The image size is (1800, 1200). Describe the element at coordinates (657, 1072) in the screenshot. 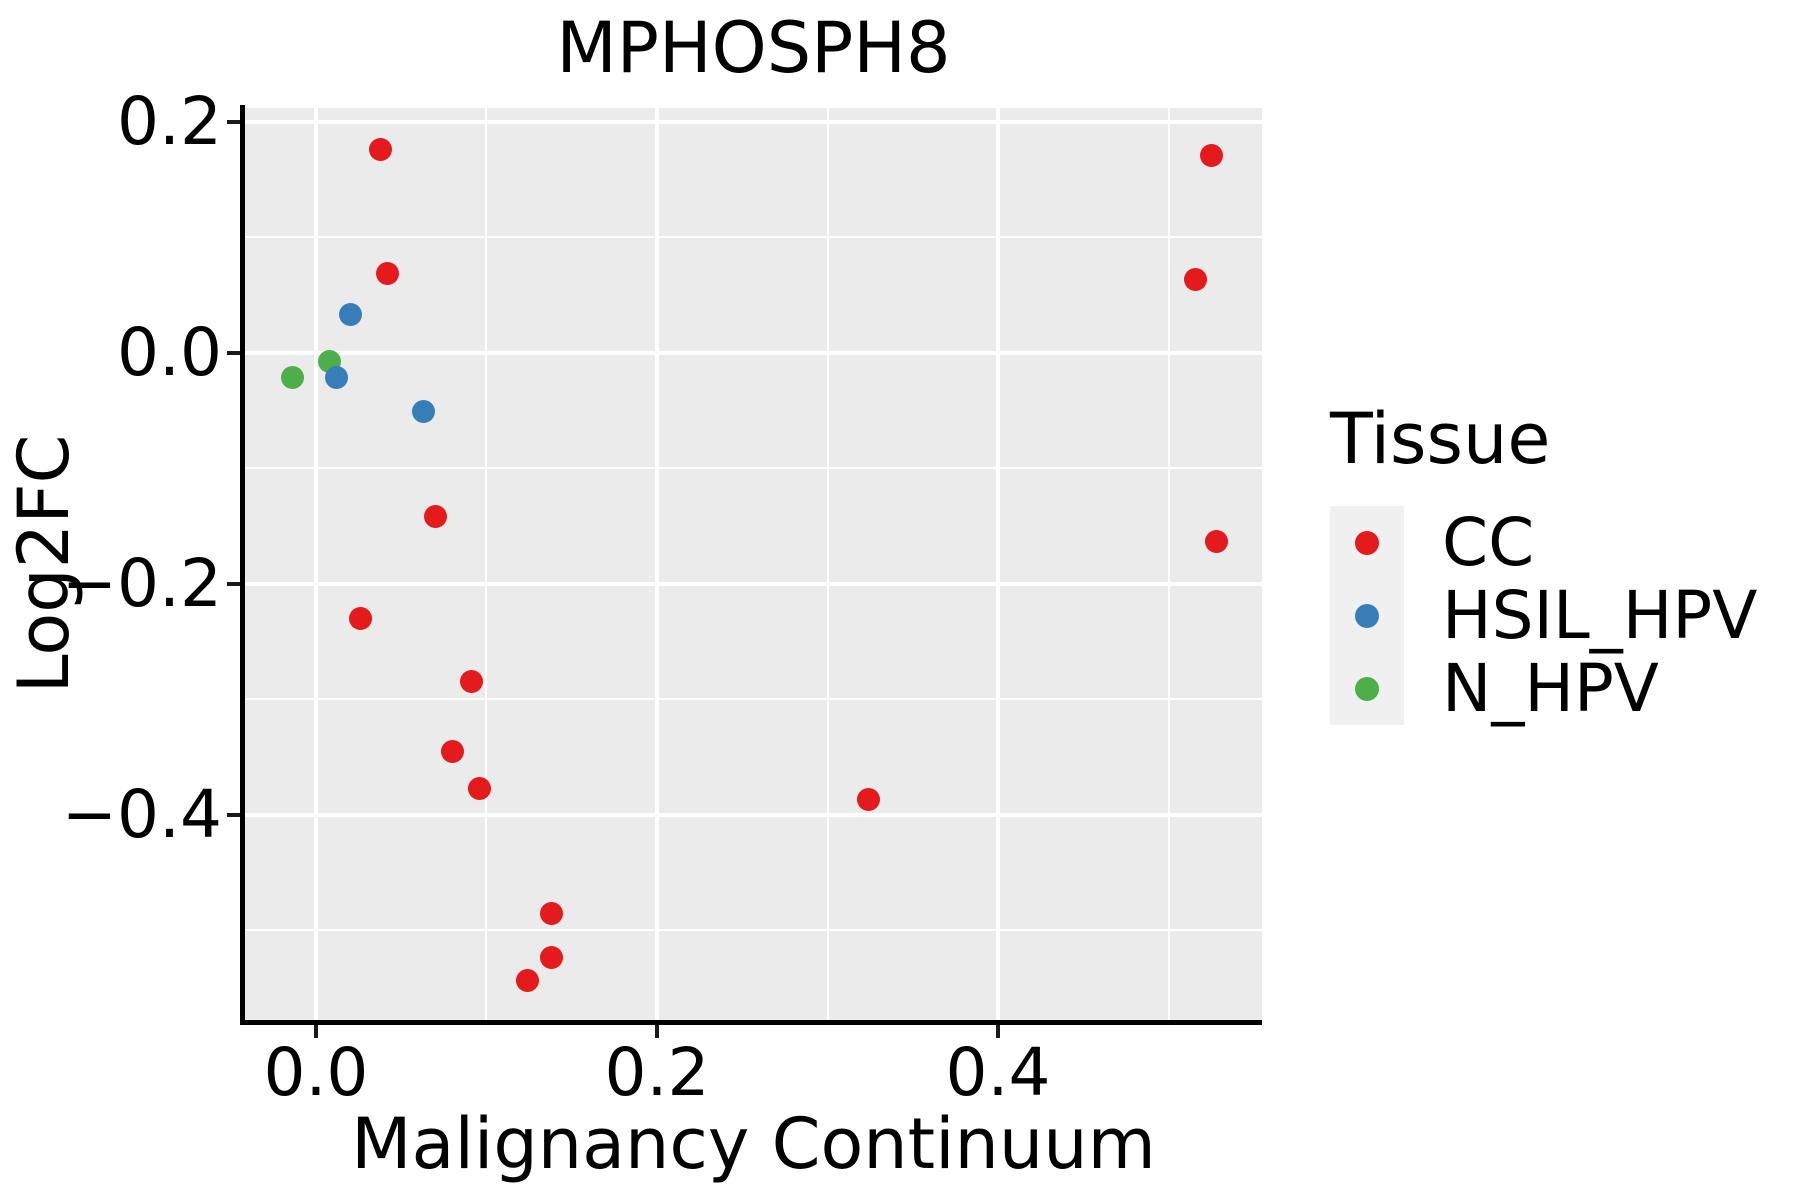

I see `x-tick-label: 0.2` at that location.